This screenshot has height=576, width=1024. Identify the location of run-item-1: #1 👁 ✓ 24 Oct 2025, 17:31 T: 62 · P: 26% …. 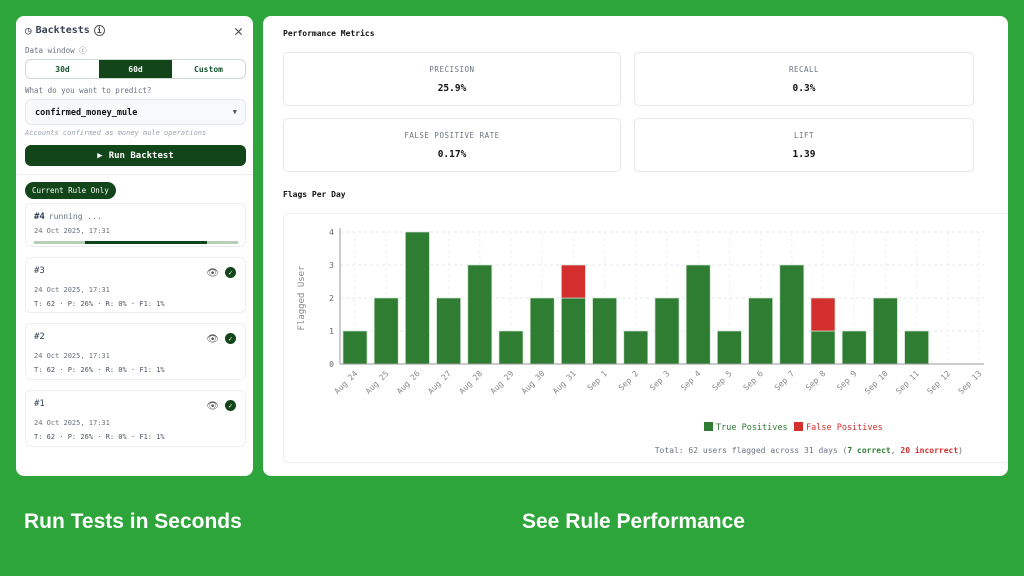
(135, 418).